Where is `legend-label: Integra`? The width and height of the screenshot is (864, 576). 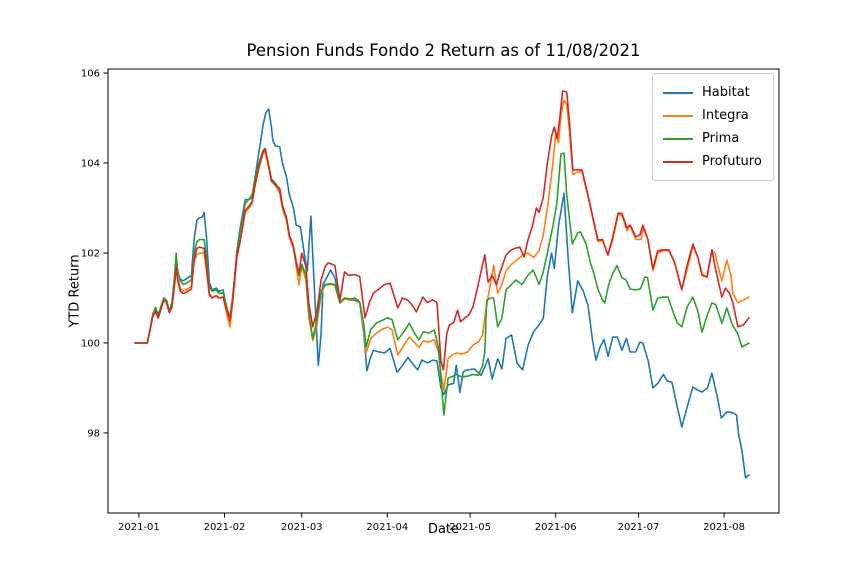 legend-label: Integra is located at coordinates (725, 115).